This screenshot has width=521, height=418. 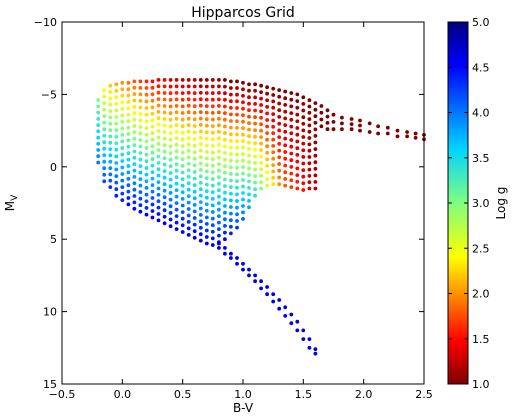 I want to click on x-tick-label: 1.0, so click(x=243, y=394).